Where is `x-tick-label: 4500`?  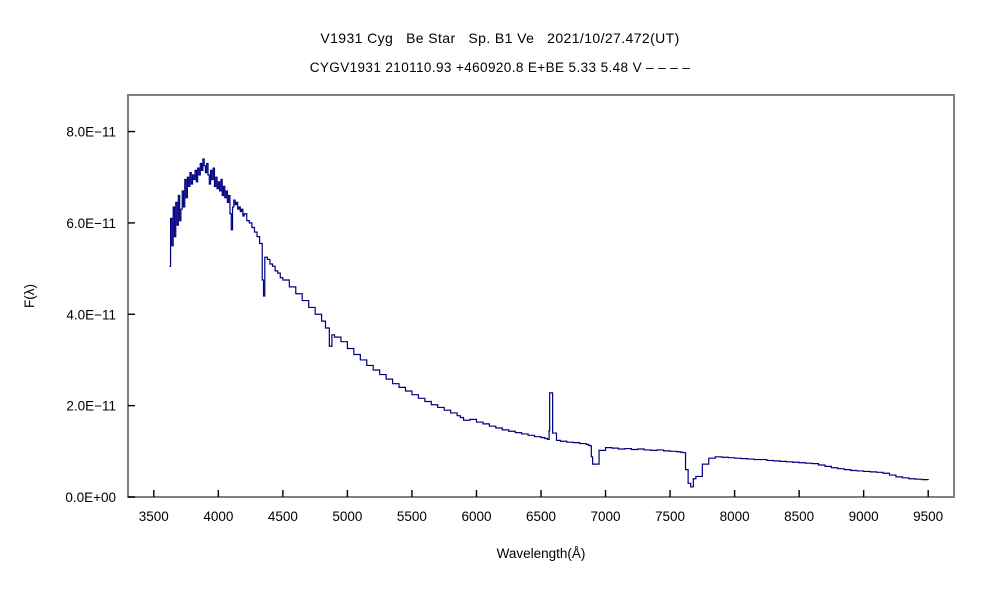 x-tick-label: 4500 is located at coordinates (283, 516).